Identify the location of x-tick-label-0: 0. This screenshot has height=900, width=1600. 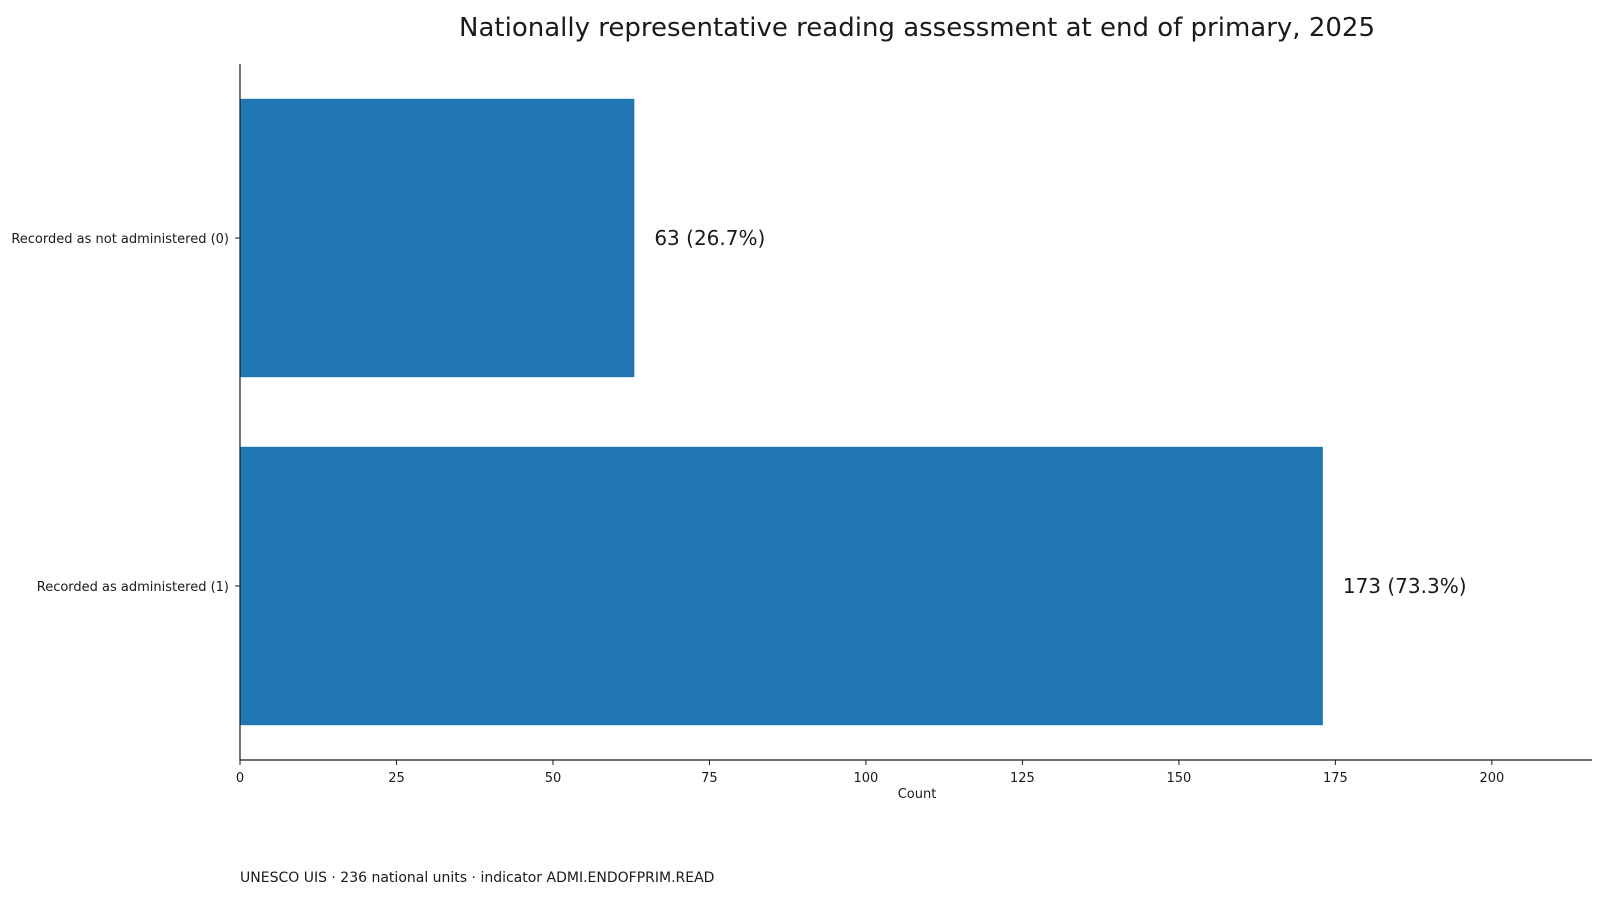
(240, 778).